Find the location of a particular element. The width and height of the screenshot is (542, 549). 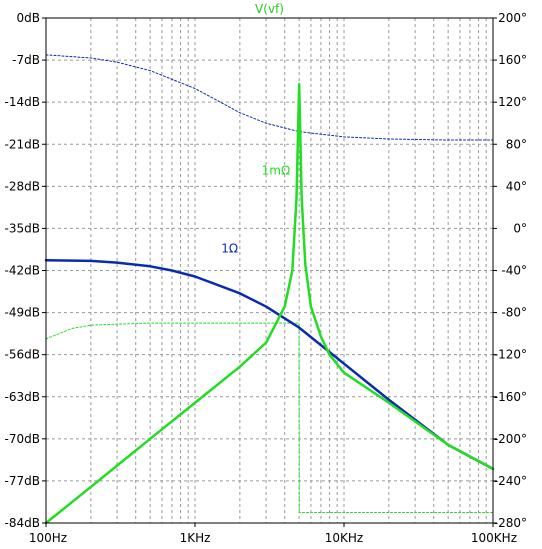

y-left-tick-label: -63dB is located at coordinates (22, 397).